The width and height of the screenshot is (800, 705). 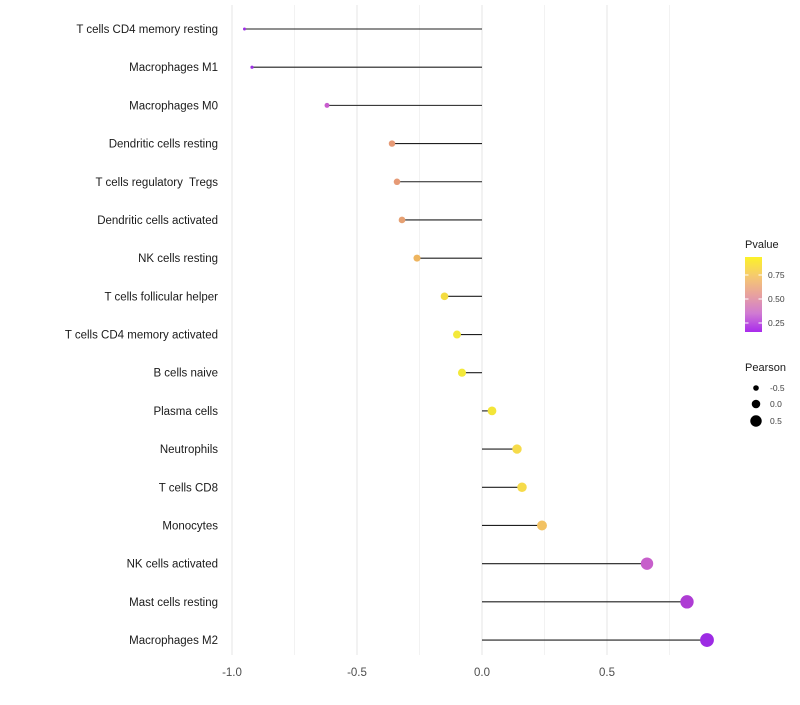 I want to click on category-label: NK cells activated, so click(x=172, y=565).